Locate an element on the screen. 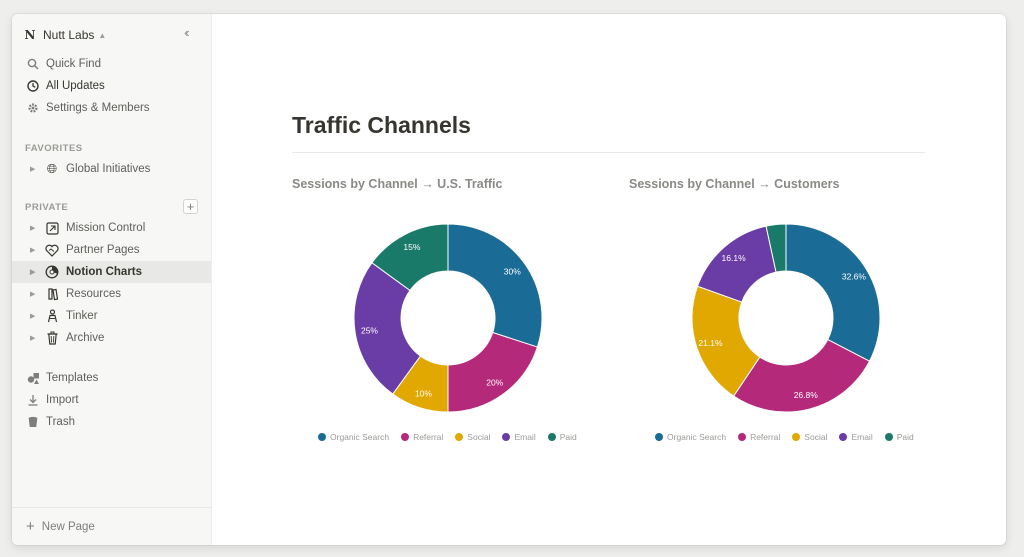 This screenshot has width=1024, height=557. download-icon is located at coordinates (33, 400).